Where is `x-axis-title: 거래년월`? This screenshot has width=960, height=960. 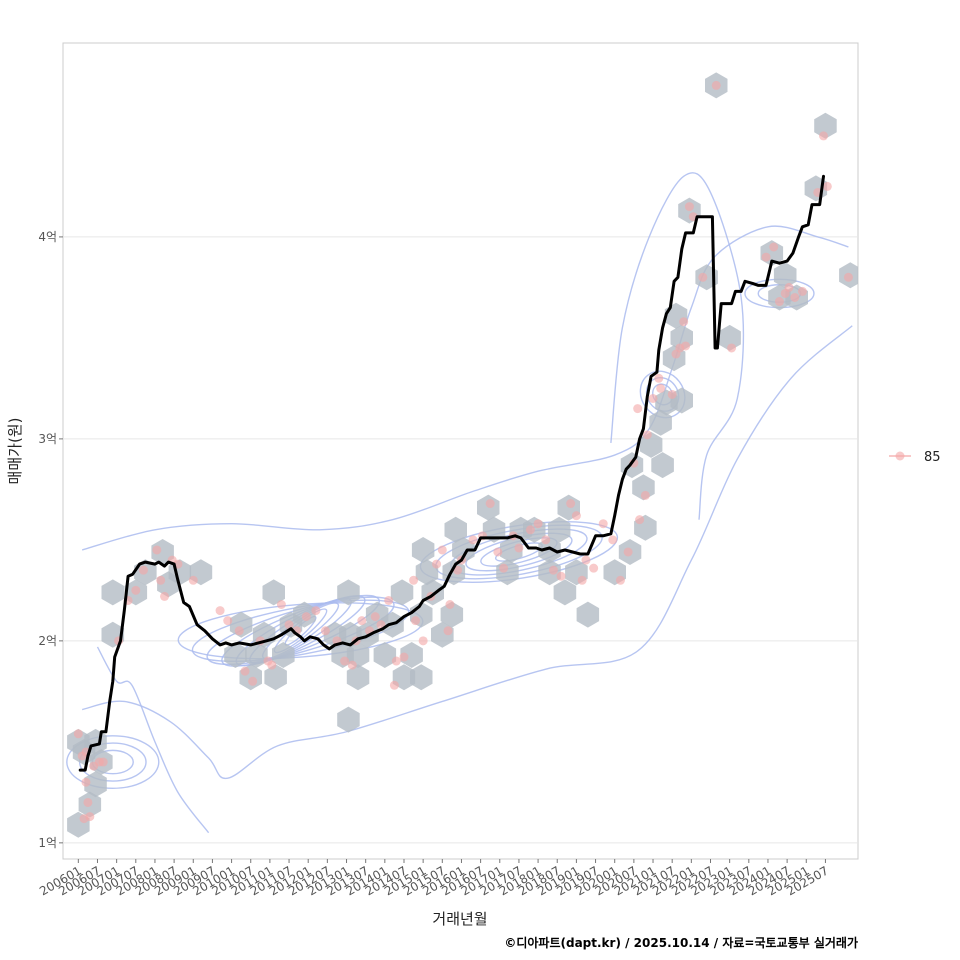 x-axis-title: 거래년월 is located at coordinates (459, 919).